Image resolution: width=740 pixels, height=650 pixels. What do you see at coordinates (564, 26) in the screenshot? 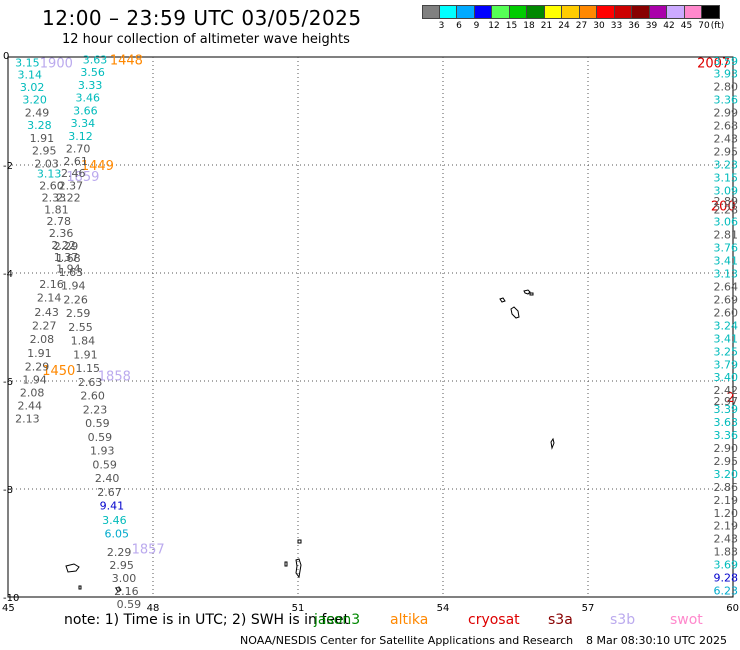
I see `color-scale-label: 24` at bounding box center [564, 26].